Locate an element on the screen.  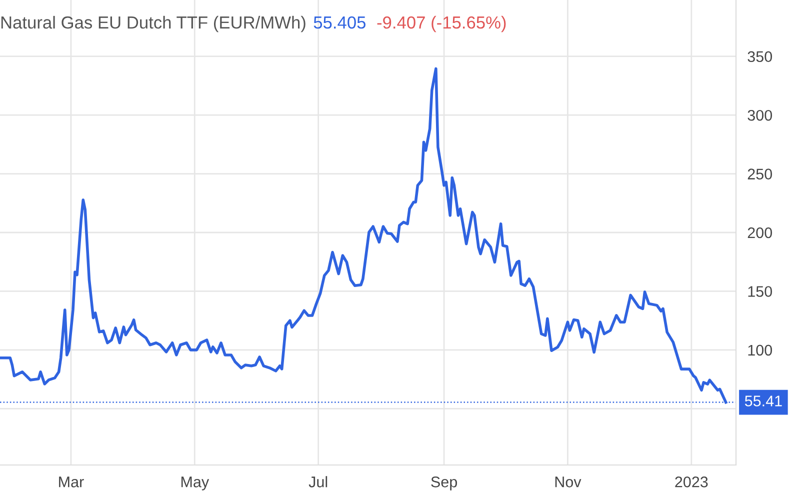
x-tick-label: 2023 is located at coordinates (691, 482).